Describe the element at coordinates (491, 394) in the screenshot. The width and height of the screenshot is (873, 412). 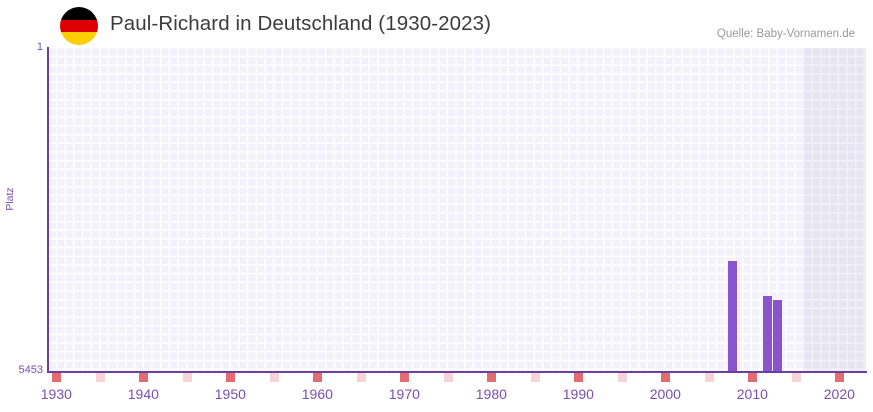
I see `x-axis-tick-label: 1980` at that location.